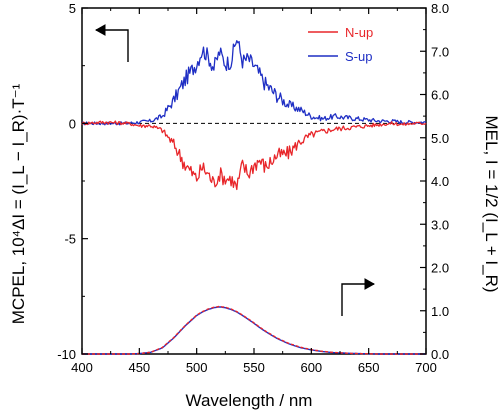  I want to click on series-line-s-up, so click(254, 83).